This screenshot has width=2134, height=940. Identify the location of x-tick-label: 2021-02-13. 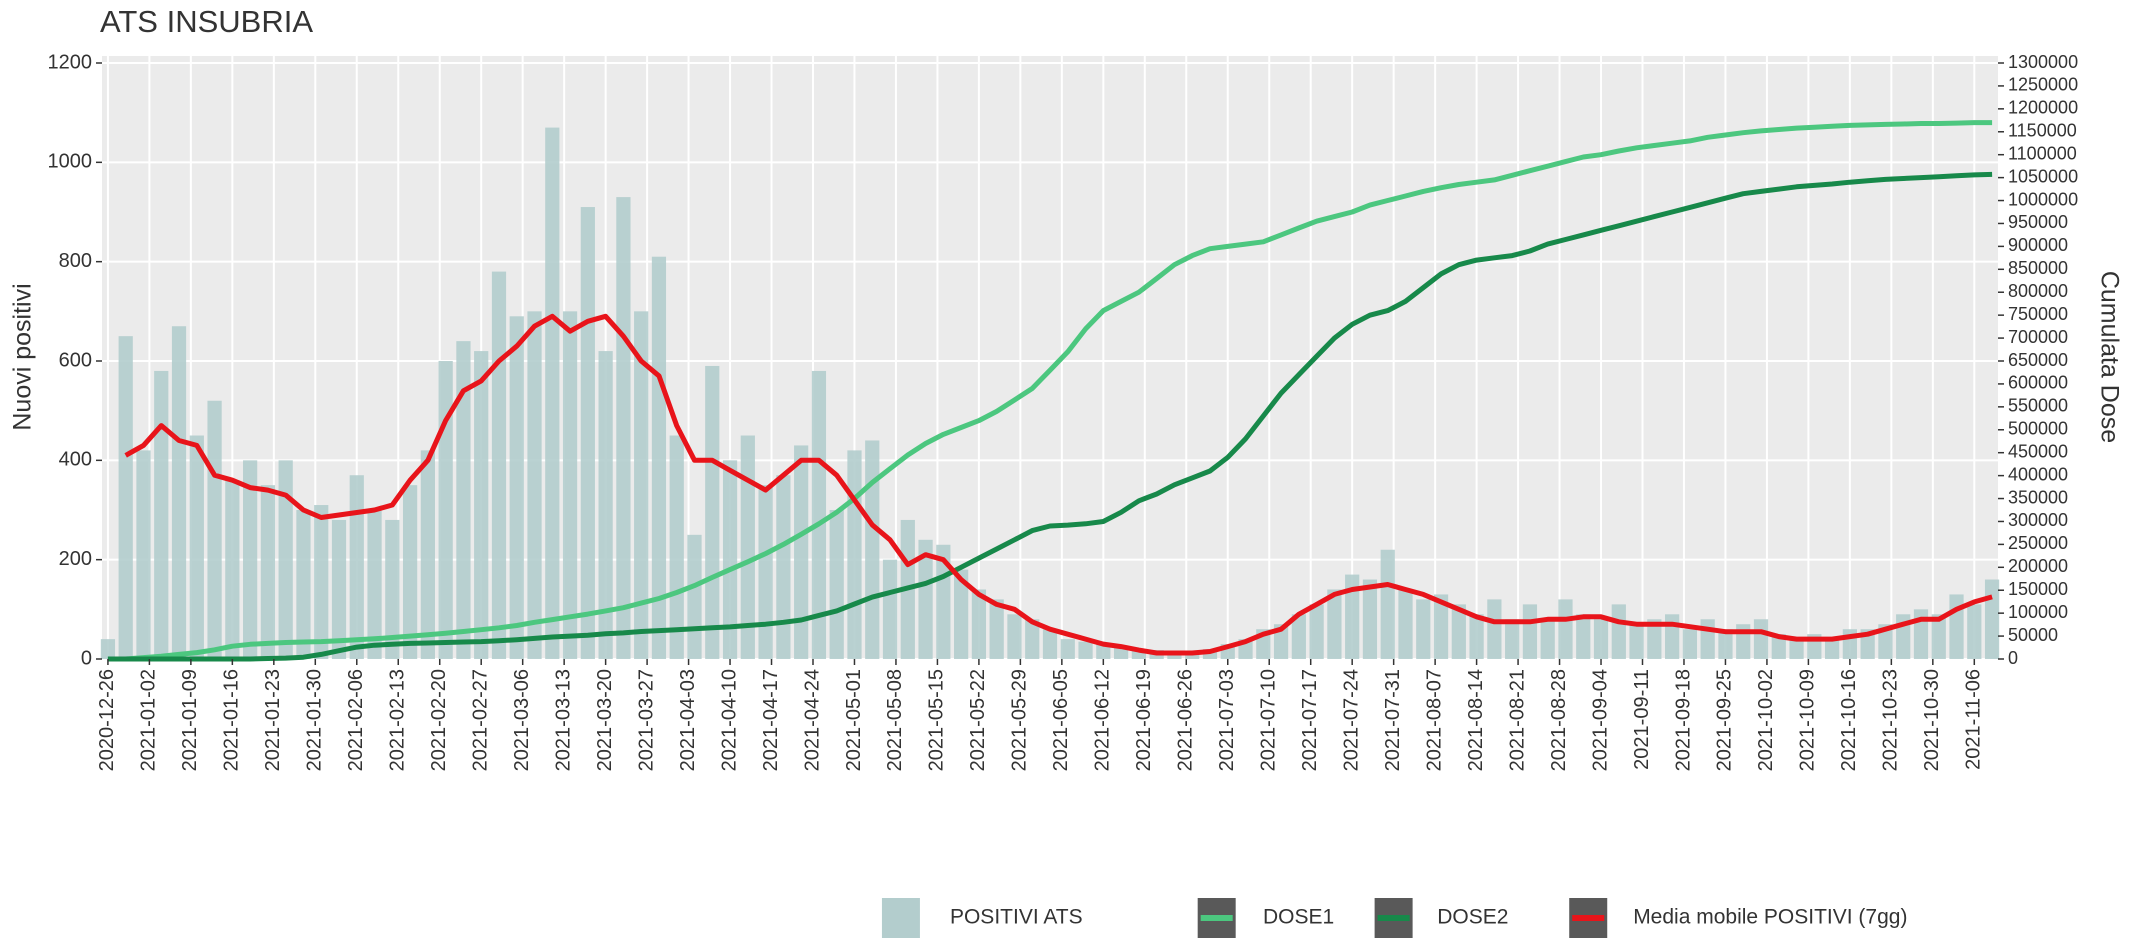
(398, 720).